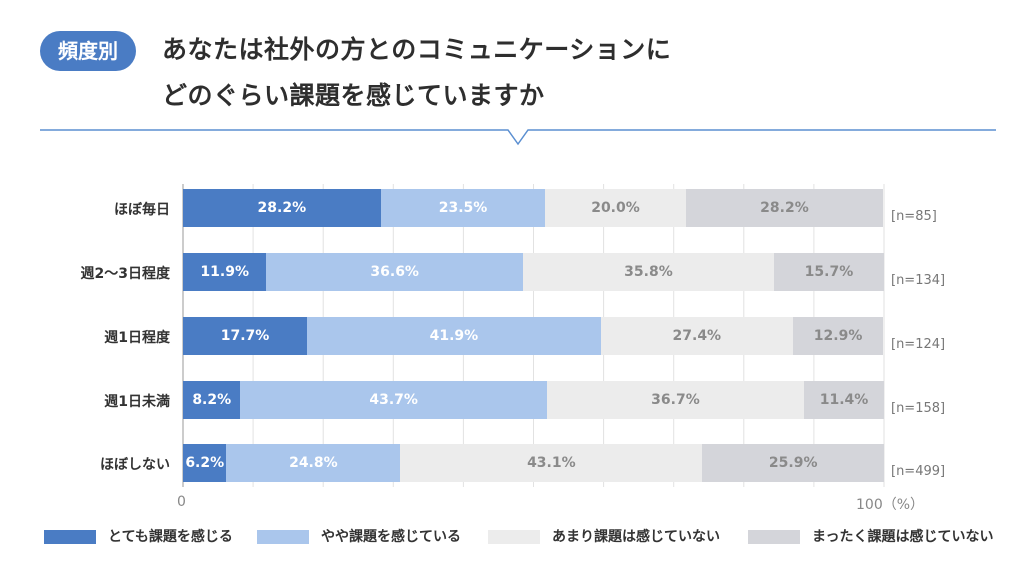 This screenshot has width=1024, height=576. I want to click on legend-label: まったく課題は感じていない, so click(903, 537).